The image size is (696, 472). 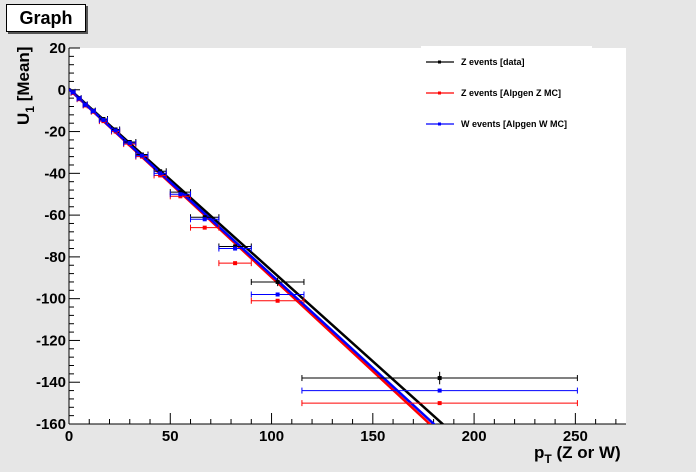 What do you see at coordinates (493, 62) in the screenshot?
I see `legend-label: Z events [data]` at bounding box center [493, 62].